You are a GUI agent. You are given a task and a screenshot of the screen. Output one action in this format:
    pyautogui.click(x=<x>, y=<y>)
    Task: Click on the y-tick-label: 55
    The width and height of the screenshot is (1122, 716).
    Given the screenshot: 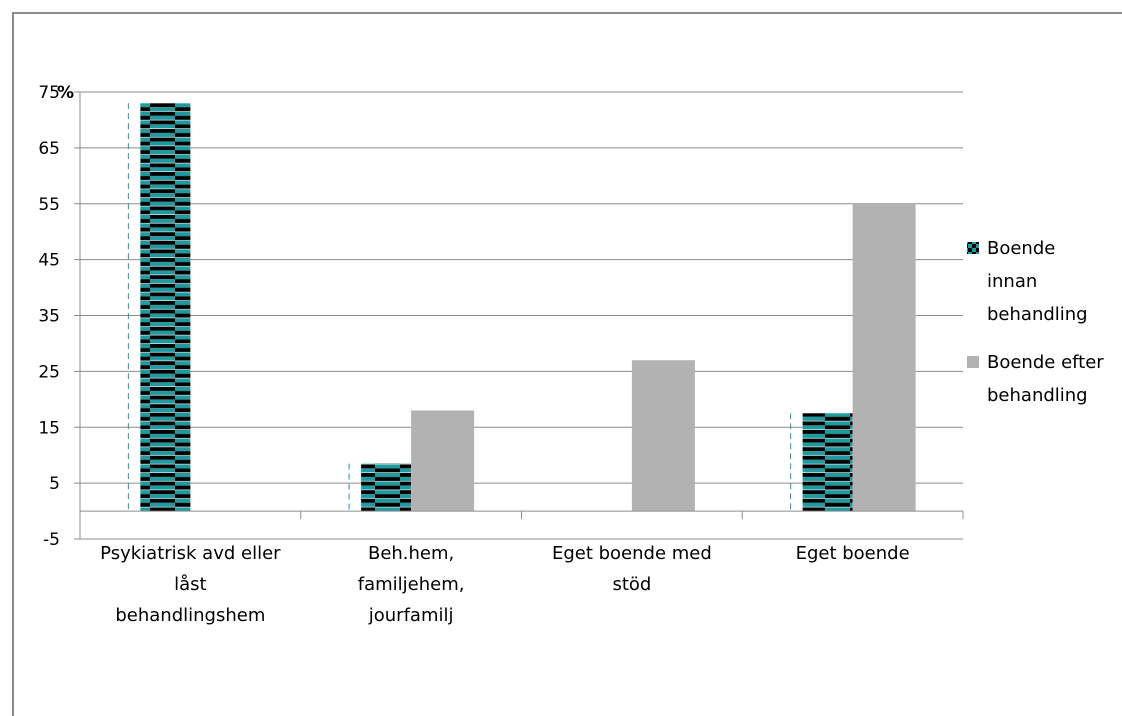 What is the action you would take?
    pyautogui.click(x=49, y=205)
    